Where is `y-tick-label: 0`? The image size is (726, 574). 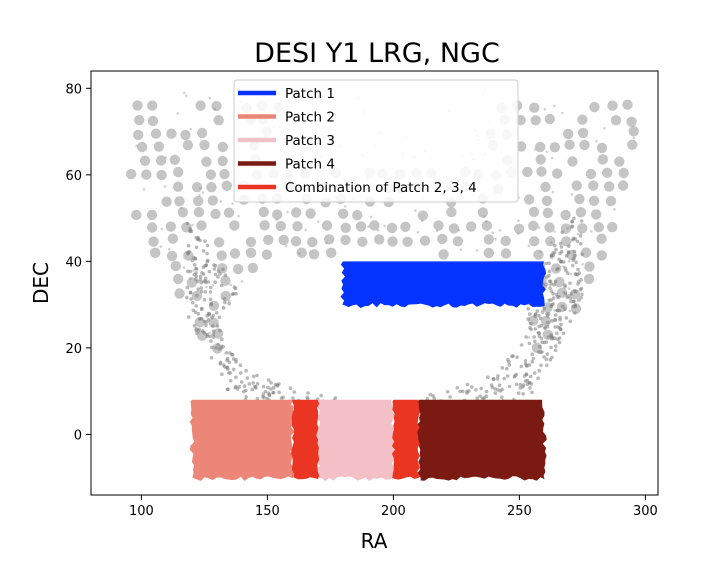
y-tick-label: 0 is located at coordinates (78, 435).